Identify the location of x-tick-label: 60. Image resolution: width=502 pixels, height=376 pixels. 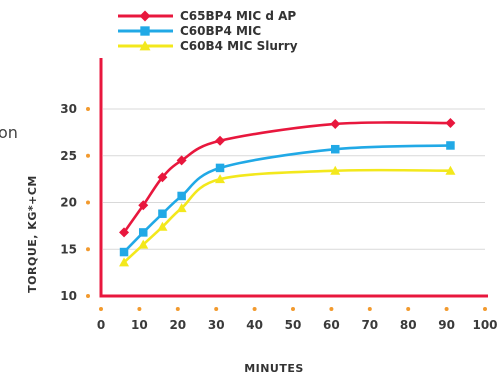
(331, 325).